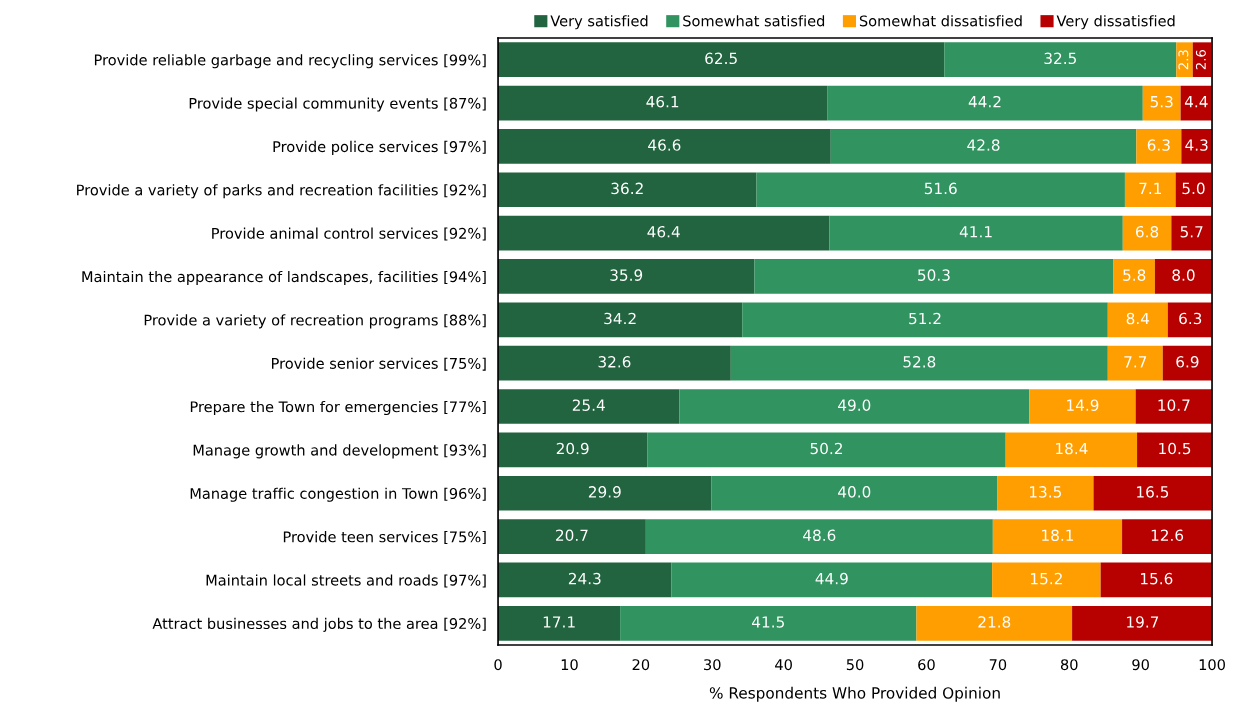 Image resolution: width=1234 pixels, height=713 pixels. I want to click on data-label: 51.2, so click(925, 318).